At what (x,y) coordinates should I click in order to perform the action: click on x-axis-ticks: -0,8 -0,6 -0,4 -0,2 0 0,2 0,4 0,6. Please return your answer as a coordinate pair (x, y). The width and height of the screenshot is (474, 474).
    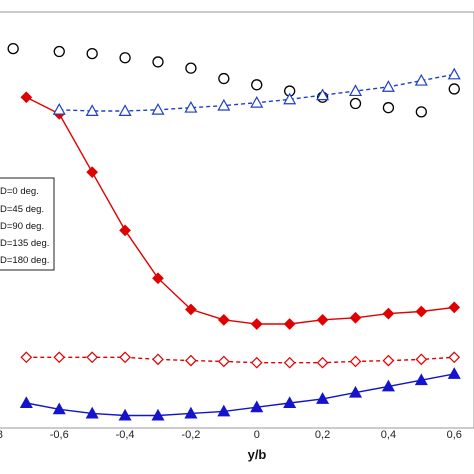
    Looking at the image, I should click on (231, 435).